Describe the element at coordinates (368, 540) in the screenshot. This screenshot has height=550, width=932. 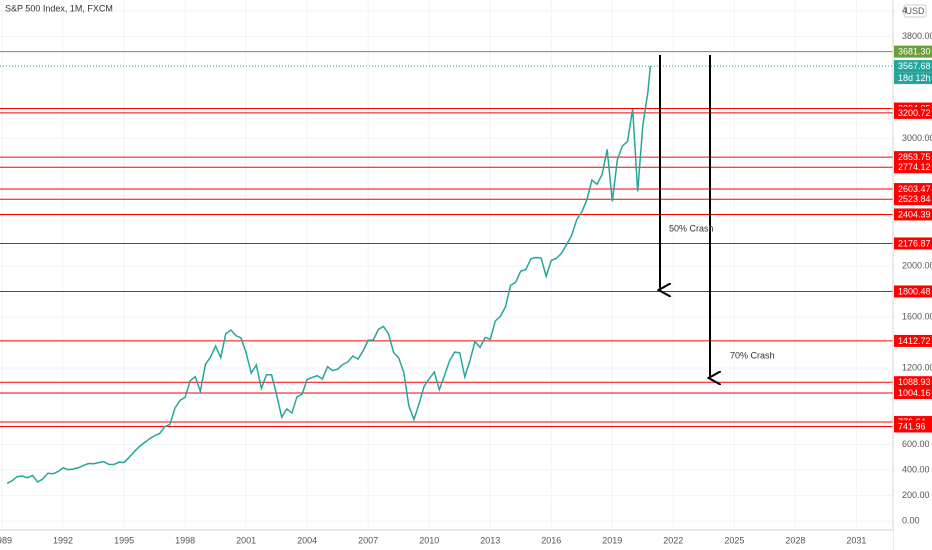
I see `x-tick-label: 2007` at that location.